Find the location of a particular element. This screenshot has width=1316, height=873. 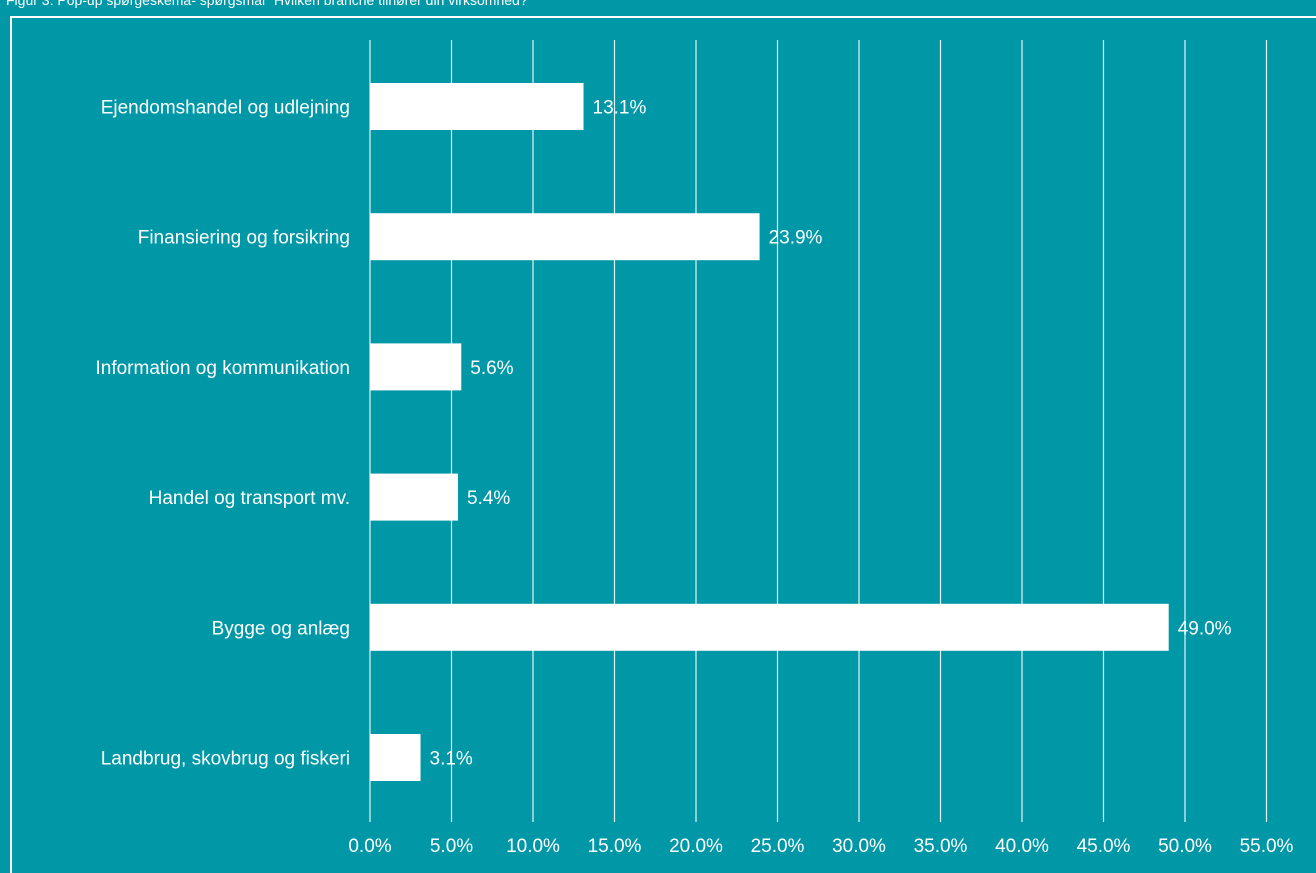

category-label: Bygge og anlæg is located at coordinates (281, 628).